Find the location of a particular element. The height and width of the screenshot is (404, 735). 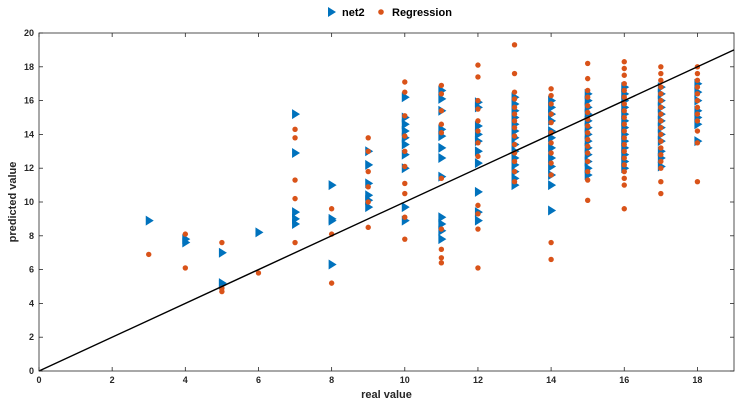

x-tick-label: 2 is located at coordinates (112, 380).